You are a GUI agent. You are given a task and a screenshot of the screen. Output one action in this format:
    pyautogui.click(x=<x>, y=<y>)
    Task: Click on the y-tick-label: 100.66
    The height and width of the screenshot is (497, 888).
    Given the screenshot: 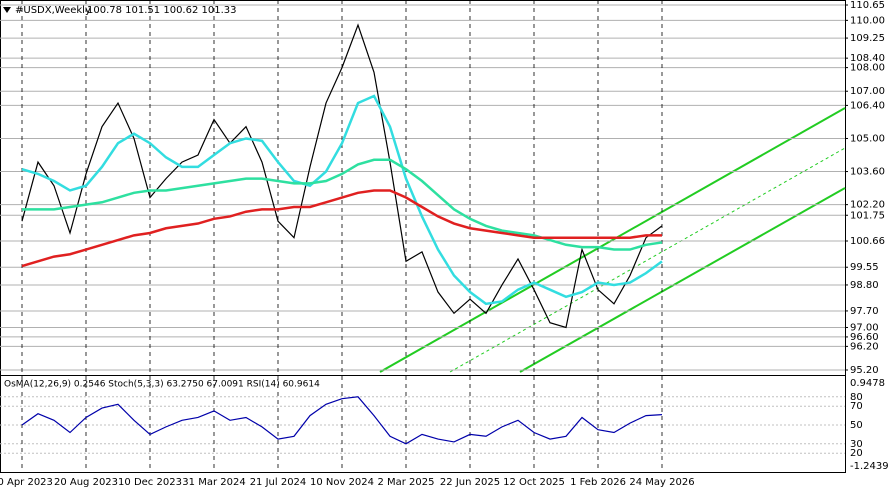 What is the action you would take?
    pyautogui.click(x=867, y=241)
    